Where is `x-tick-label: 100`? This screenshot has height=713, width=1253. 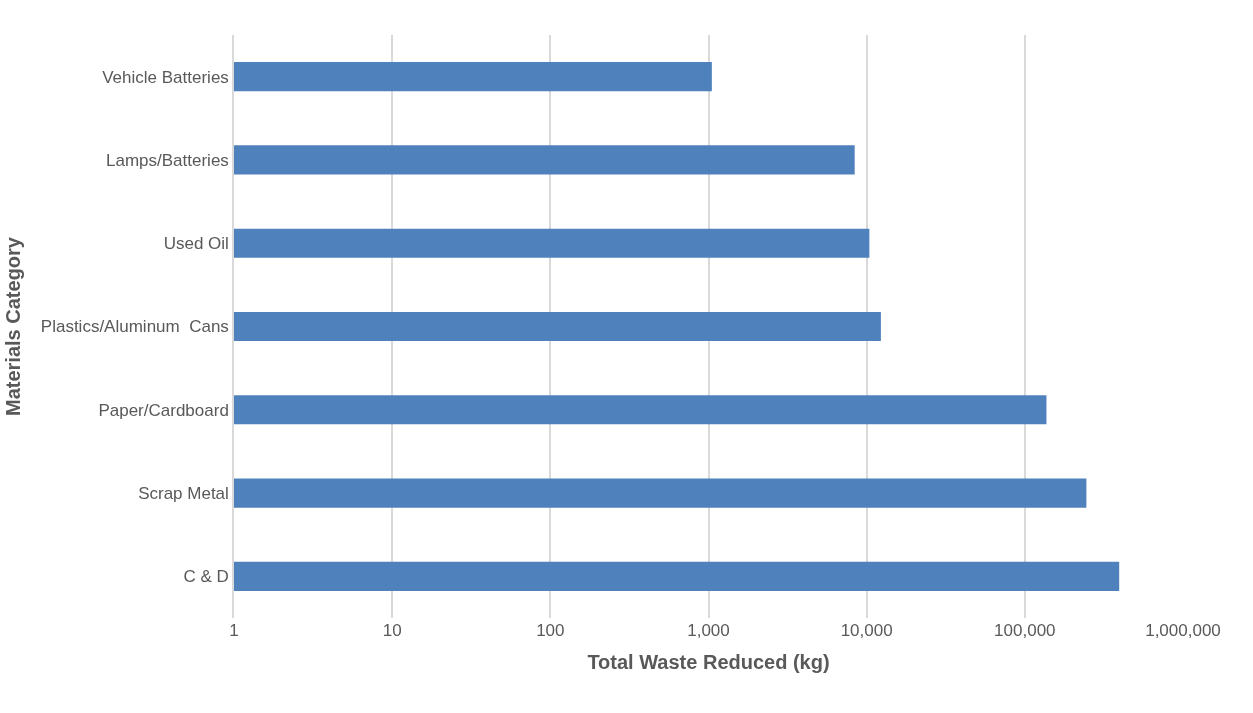 x-tick-label: 100 is located at coordinates (550, 630).